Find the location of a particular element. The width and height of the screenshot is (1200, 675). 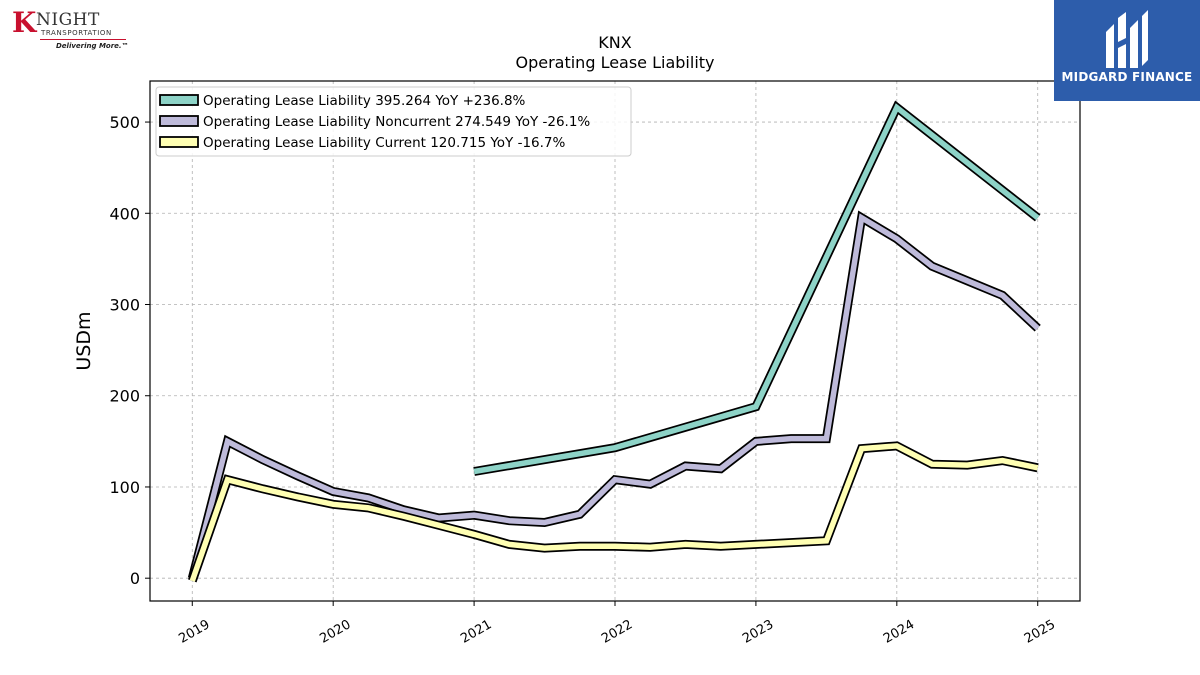

y-tick-label: 0 is located at coordinates (135, 578).